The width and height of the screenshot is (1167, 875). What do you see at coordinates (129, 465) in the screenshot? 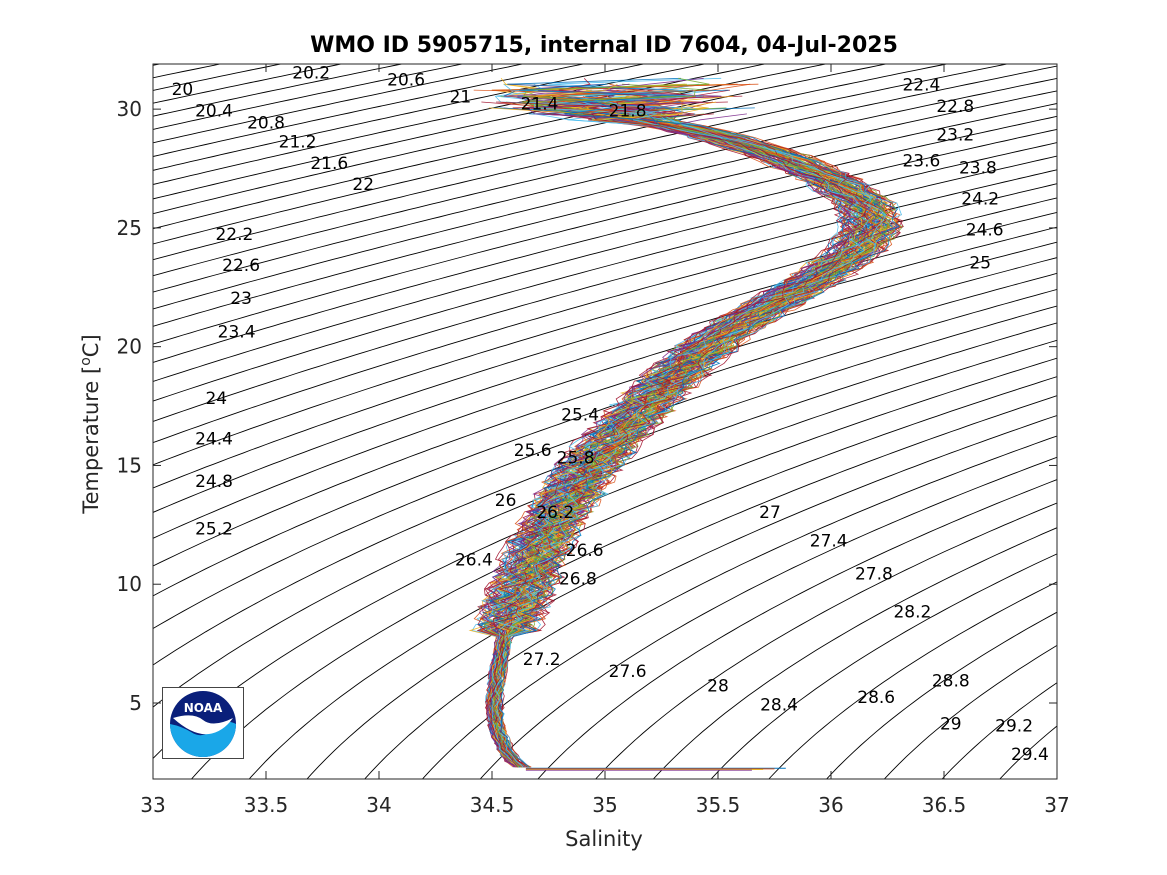
I see `y-tick-label-2: 15` at bounding box center [129, 465].